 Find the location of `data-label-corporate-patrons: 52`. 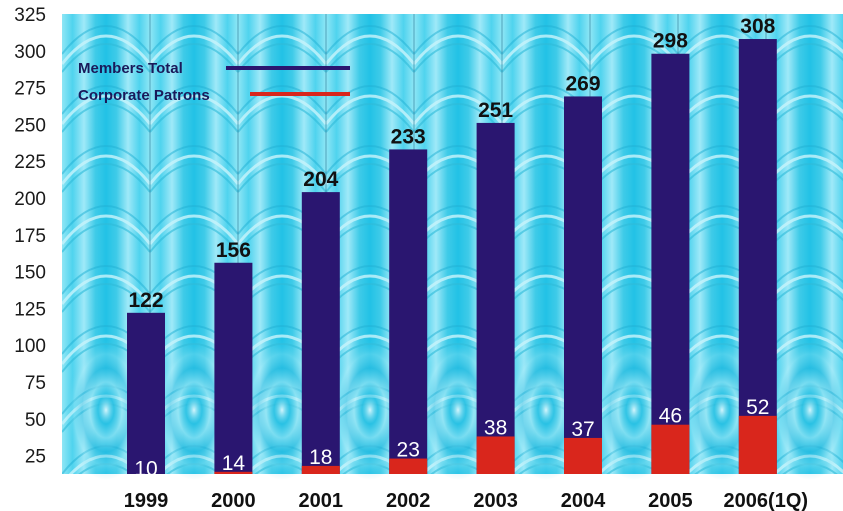

data-label-corporate-patrons: 52 is located at coordinates (757, 407).